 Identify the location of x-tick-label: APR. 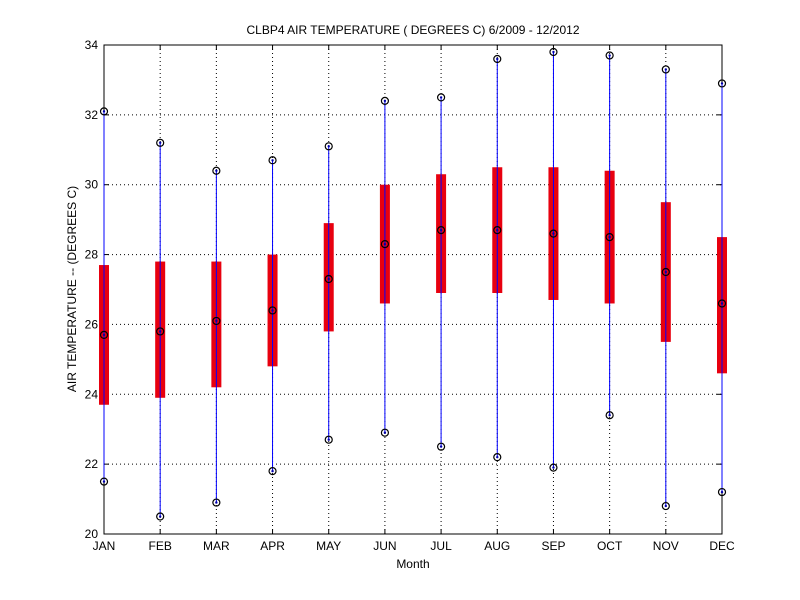
(272, 546).